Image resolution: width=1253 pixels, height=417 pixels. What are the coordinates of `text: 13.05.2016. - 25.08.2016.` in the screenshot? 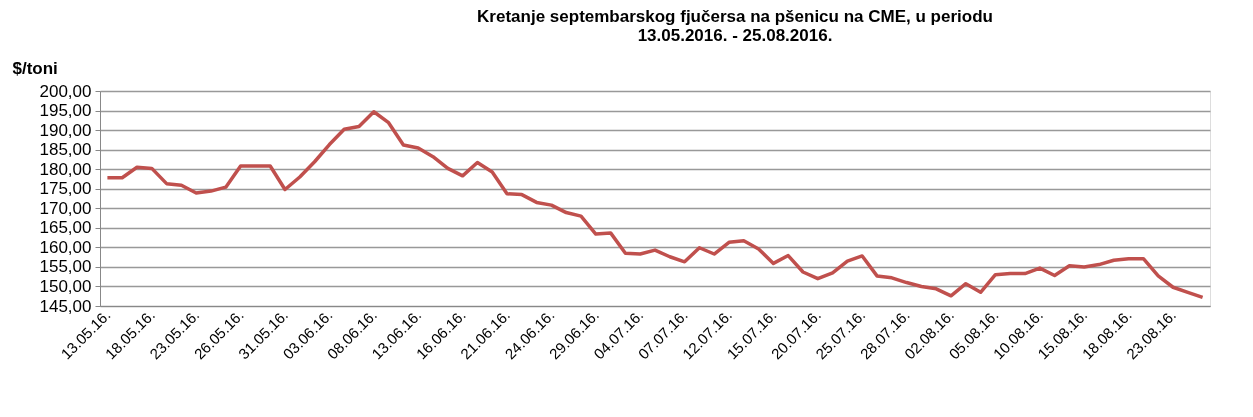 It's located at (735, 35).